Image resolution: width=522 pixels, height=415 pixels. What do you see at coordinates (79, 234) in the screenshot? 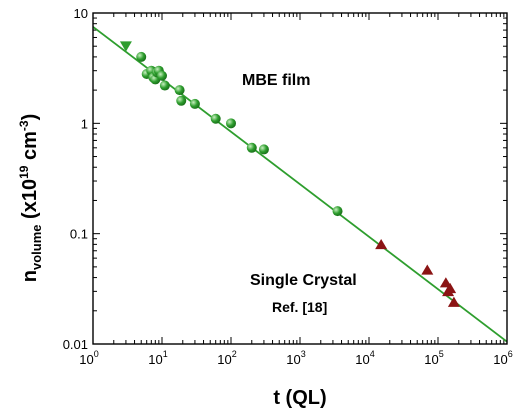
I see `y-tick-label: 0.1` at bounding box center [79, 234].